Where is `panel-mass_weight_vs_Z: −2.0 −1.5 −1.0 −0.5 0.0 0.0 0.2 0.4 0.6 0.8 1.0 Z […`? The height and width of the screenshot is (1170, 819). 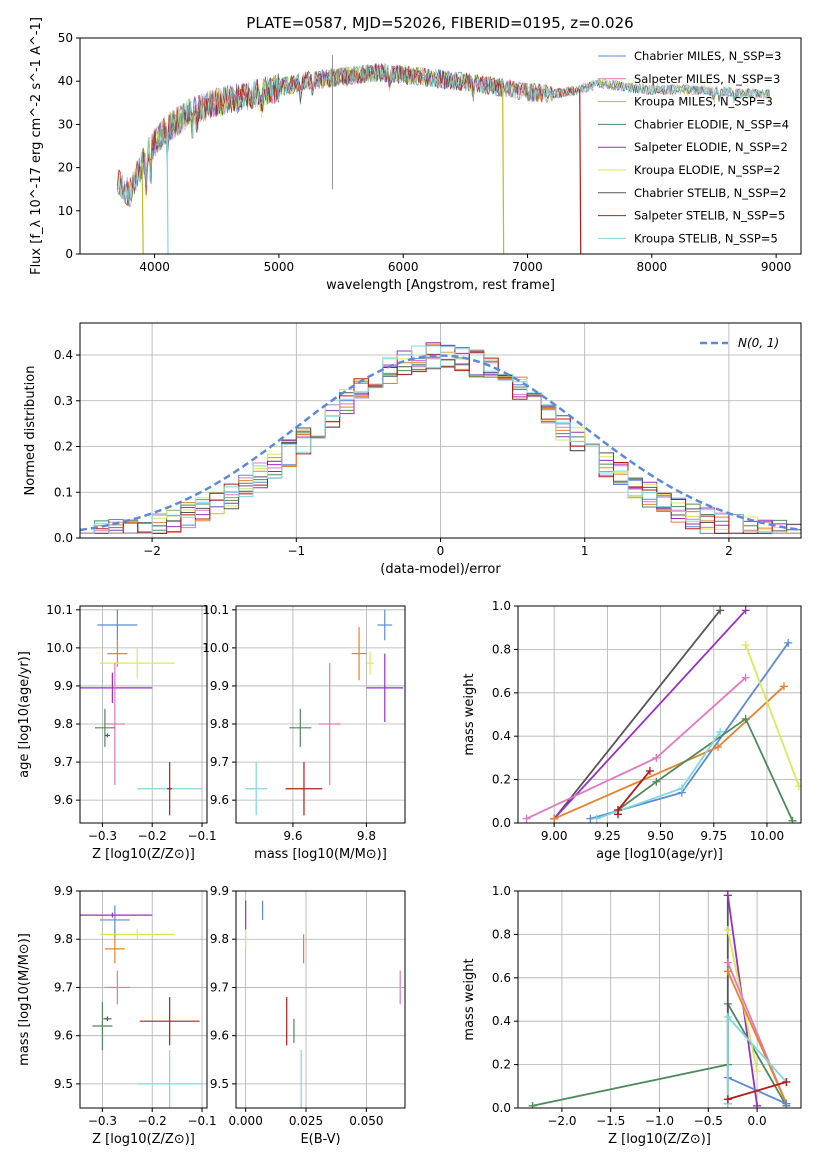
panel-mass_weight_vs_Z: −2.0 −1.5 −1.0 −0.5 0.0 0.0 0.2 0.4 0.6 0.8 1.0 Z [… is located at coordinates (632, 1015).